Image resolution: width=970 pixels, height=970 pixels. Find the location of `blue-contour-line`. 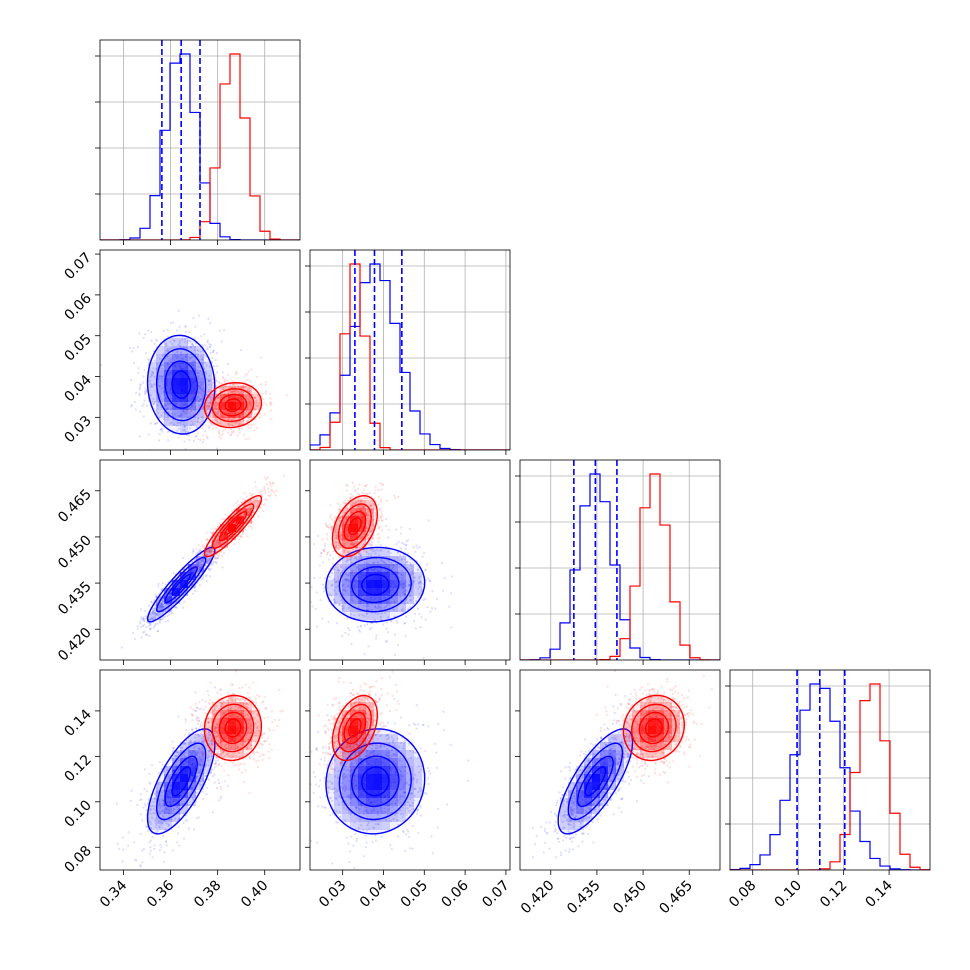

blue-contour-line is located at coordinates (181, 584).